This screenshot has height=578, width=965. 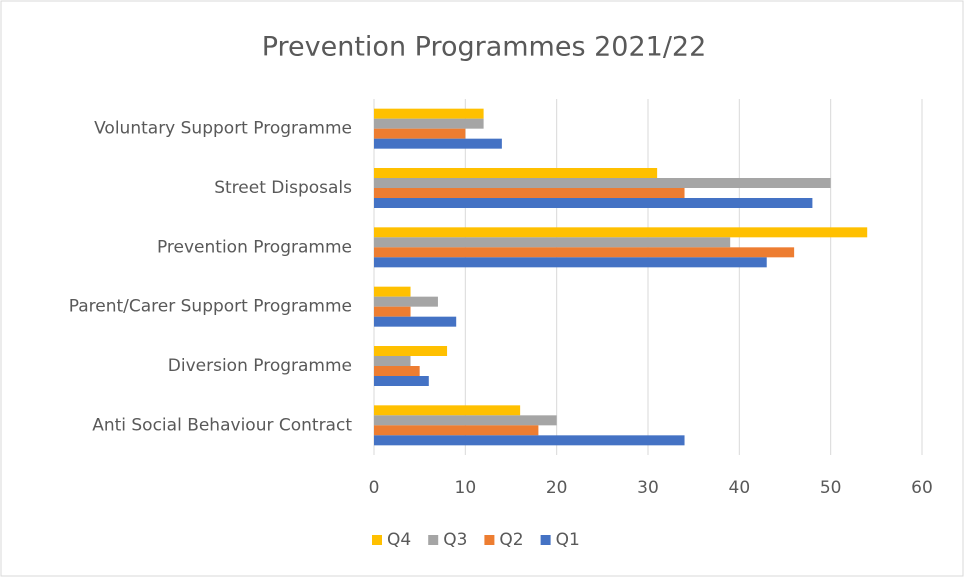 What do you see at coordinates (222, 425) in the screenshot?
I see `y-tick-label: Anti Social Behaviour Contract` at bounding box center [222, 425].